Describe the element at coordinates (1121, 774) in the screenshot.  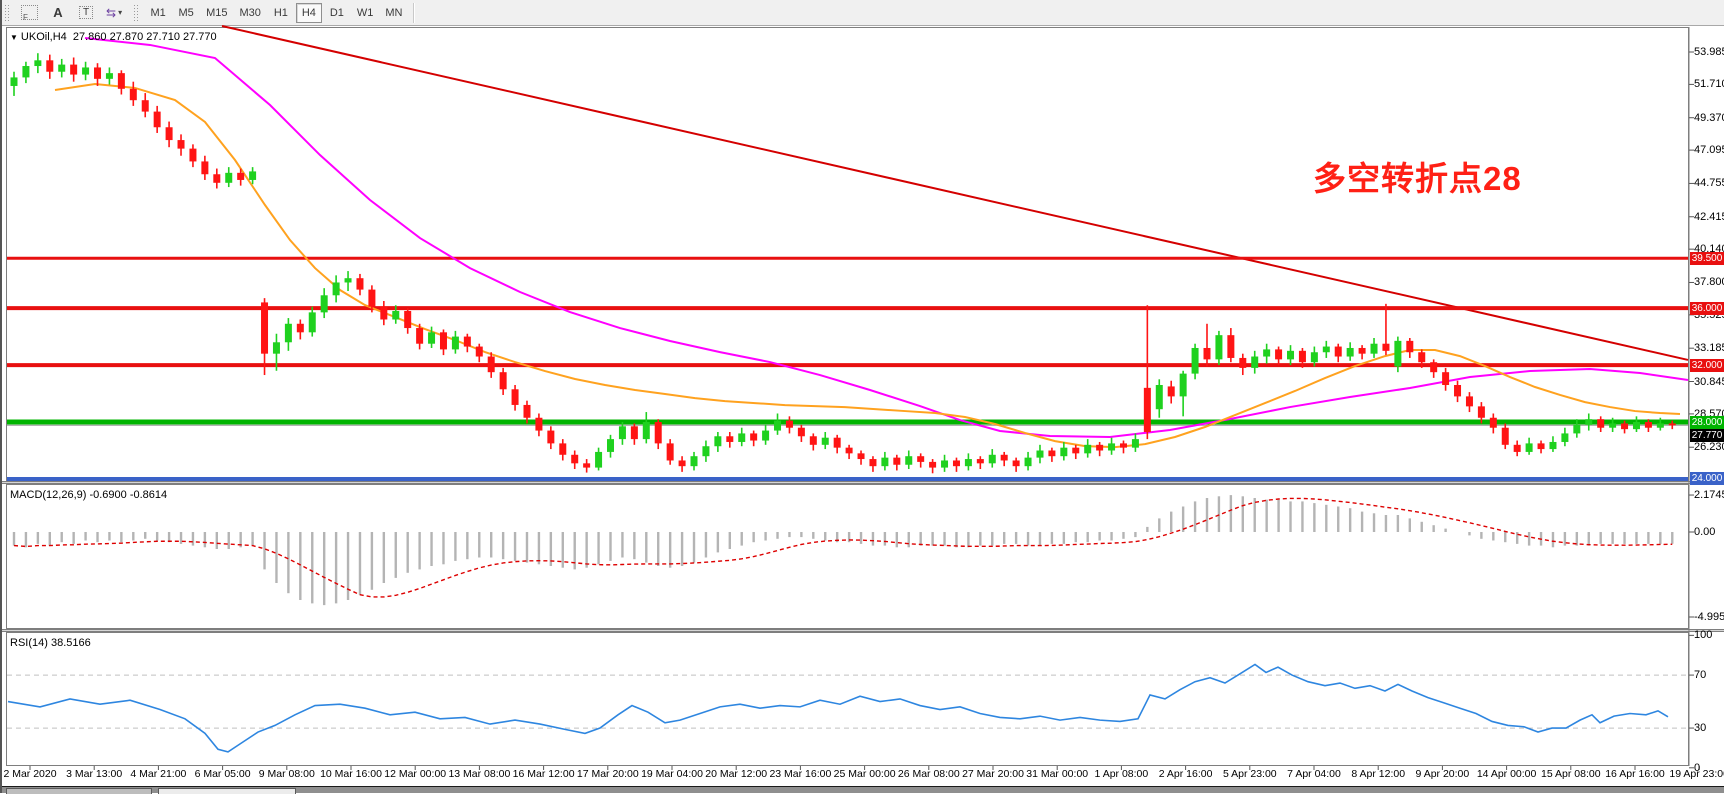
I see `time-axis-label: 1 Apr 08:00` at that location.